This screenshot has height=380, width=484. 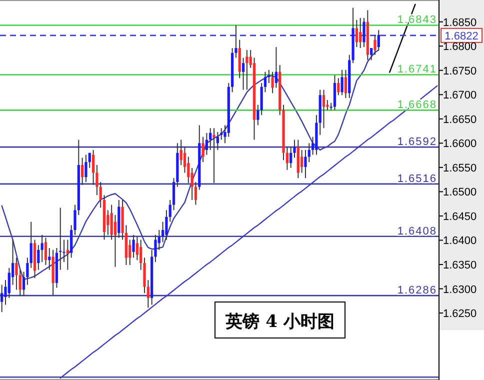 I want to click on annotation: 英镑 4 小时图, so click(x=279, y=322).